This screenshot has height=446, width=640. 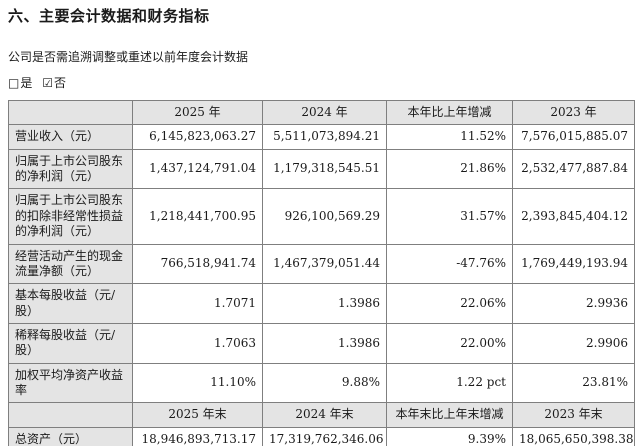 What do you see at coordinates (321, 82) in the screenshot?
I see `restatement-options: □是 ☑否` at bounding box center [321, 82].